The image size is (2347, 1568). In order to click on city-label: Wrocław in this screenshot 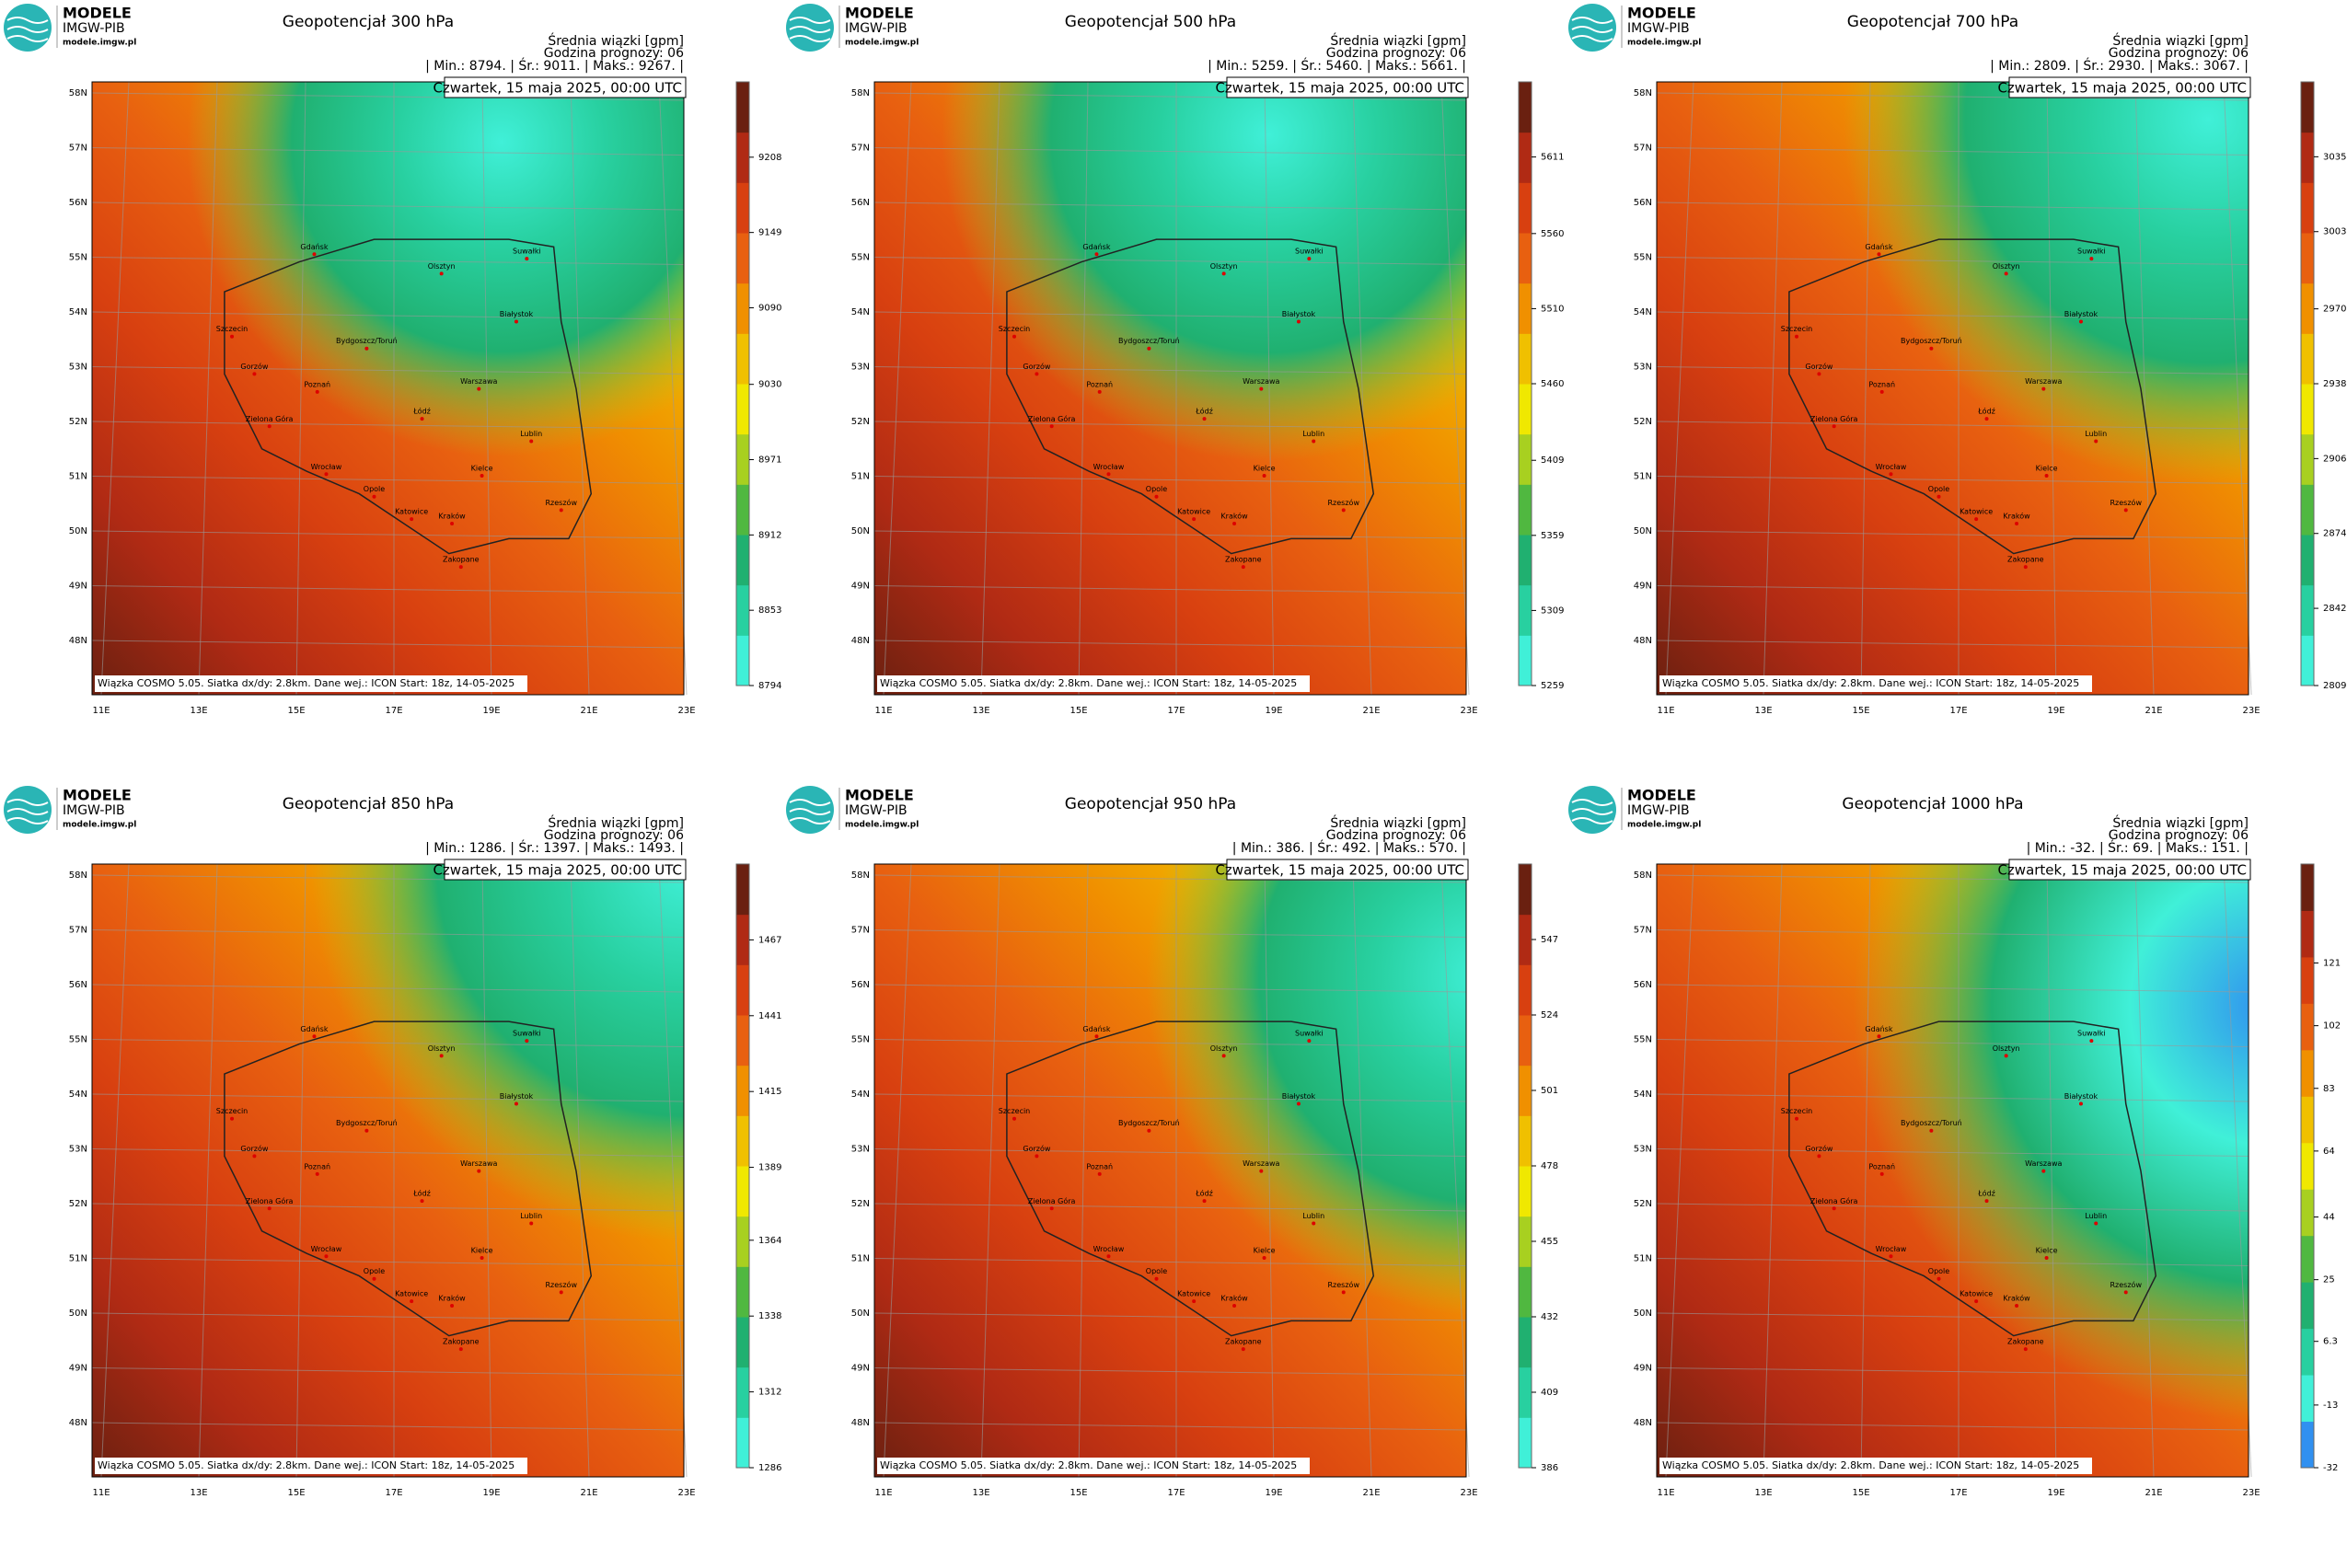, I will do `click(1891, 467)`.